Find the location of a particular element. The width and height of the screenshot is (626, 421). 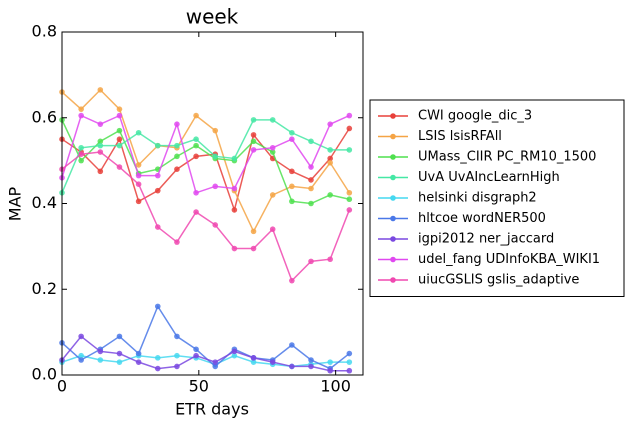

y-axis-label: MAP is located at coordinates (15, 203).